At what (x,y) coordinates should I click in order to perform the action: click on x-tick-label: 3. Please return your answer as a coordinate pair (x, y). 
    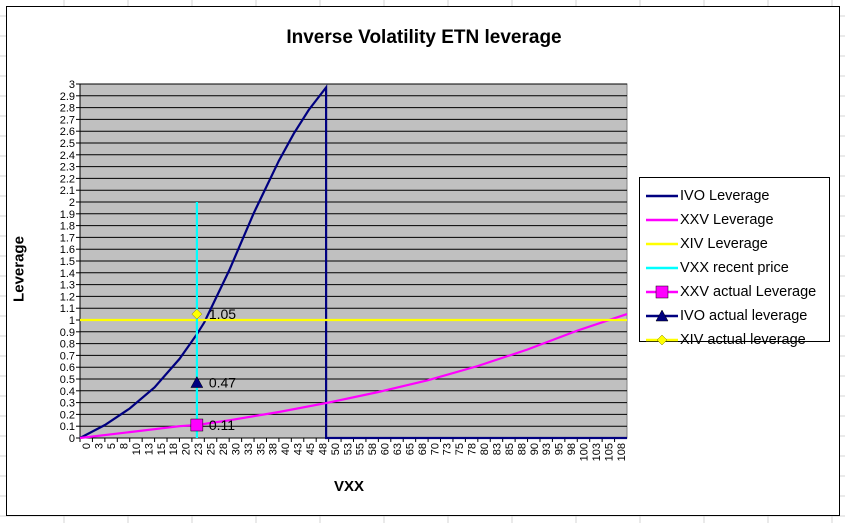
    Looking at the image, I should click on (100, 446).